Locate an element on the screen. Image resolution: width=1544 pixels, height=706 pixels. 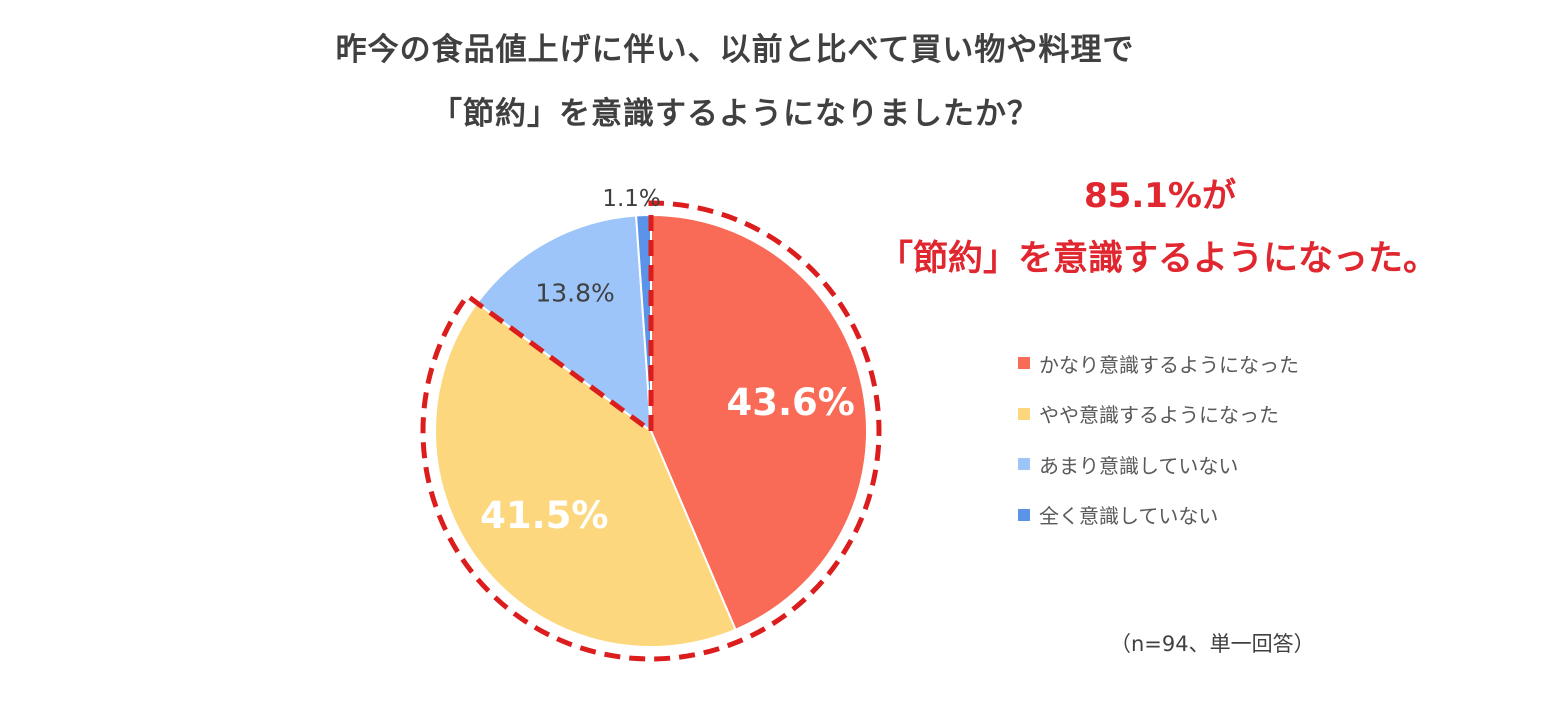
legend-label-2: やや意識するようになった is located at coordinates (1159, 415).